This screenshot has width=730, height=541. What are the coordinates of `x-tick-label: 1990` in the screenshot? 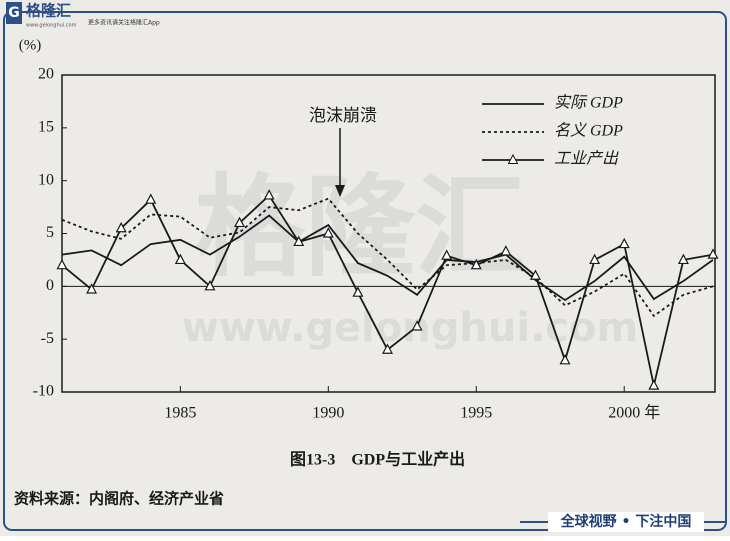 It's located at (328, 413).